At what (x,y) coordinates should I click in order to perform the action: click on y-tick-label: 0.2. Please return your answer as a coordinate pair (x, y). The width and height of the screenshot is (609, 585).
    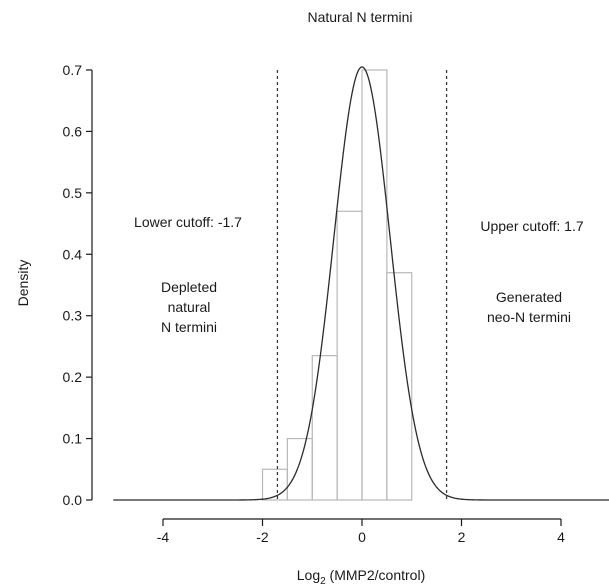
    Looking at the image, I should click on (73, 377).